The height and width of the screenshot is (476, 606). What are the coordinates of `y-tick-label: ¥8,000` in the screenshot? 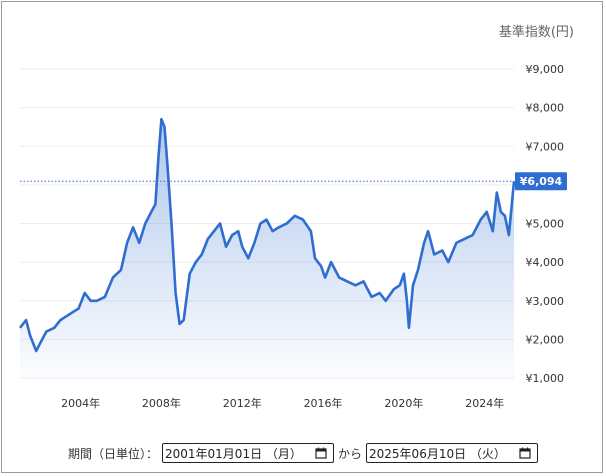 It's located at (545, 108).